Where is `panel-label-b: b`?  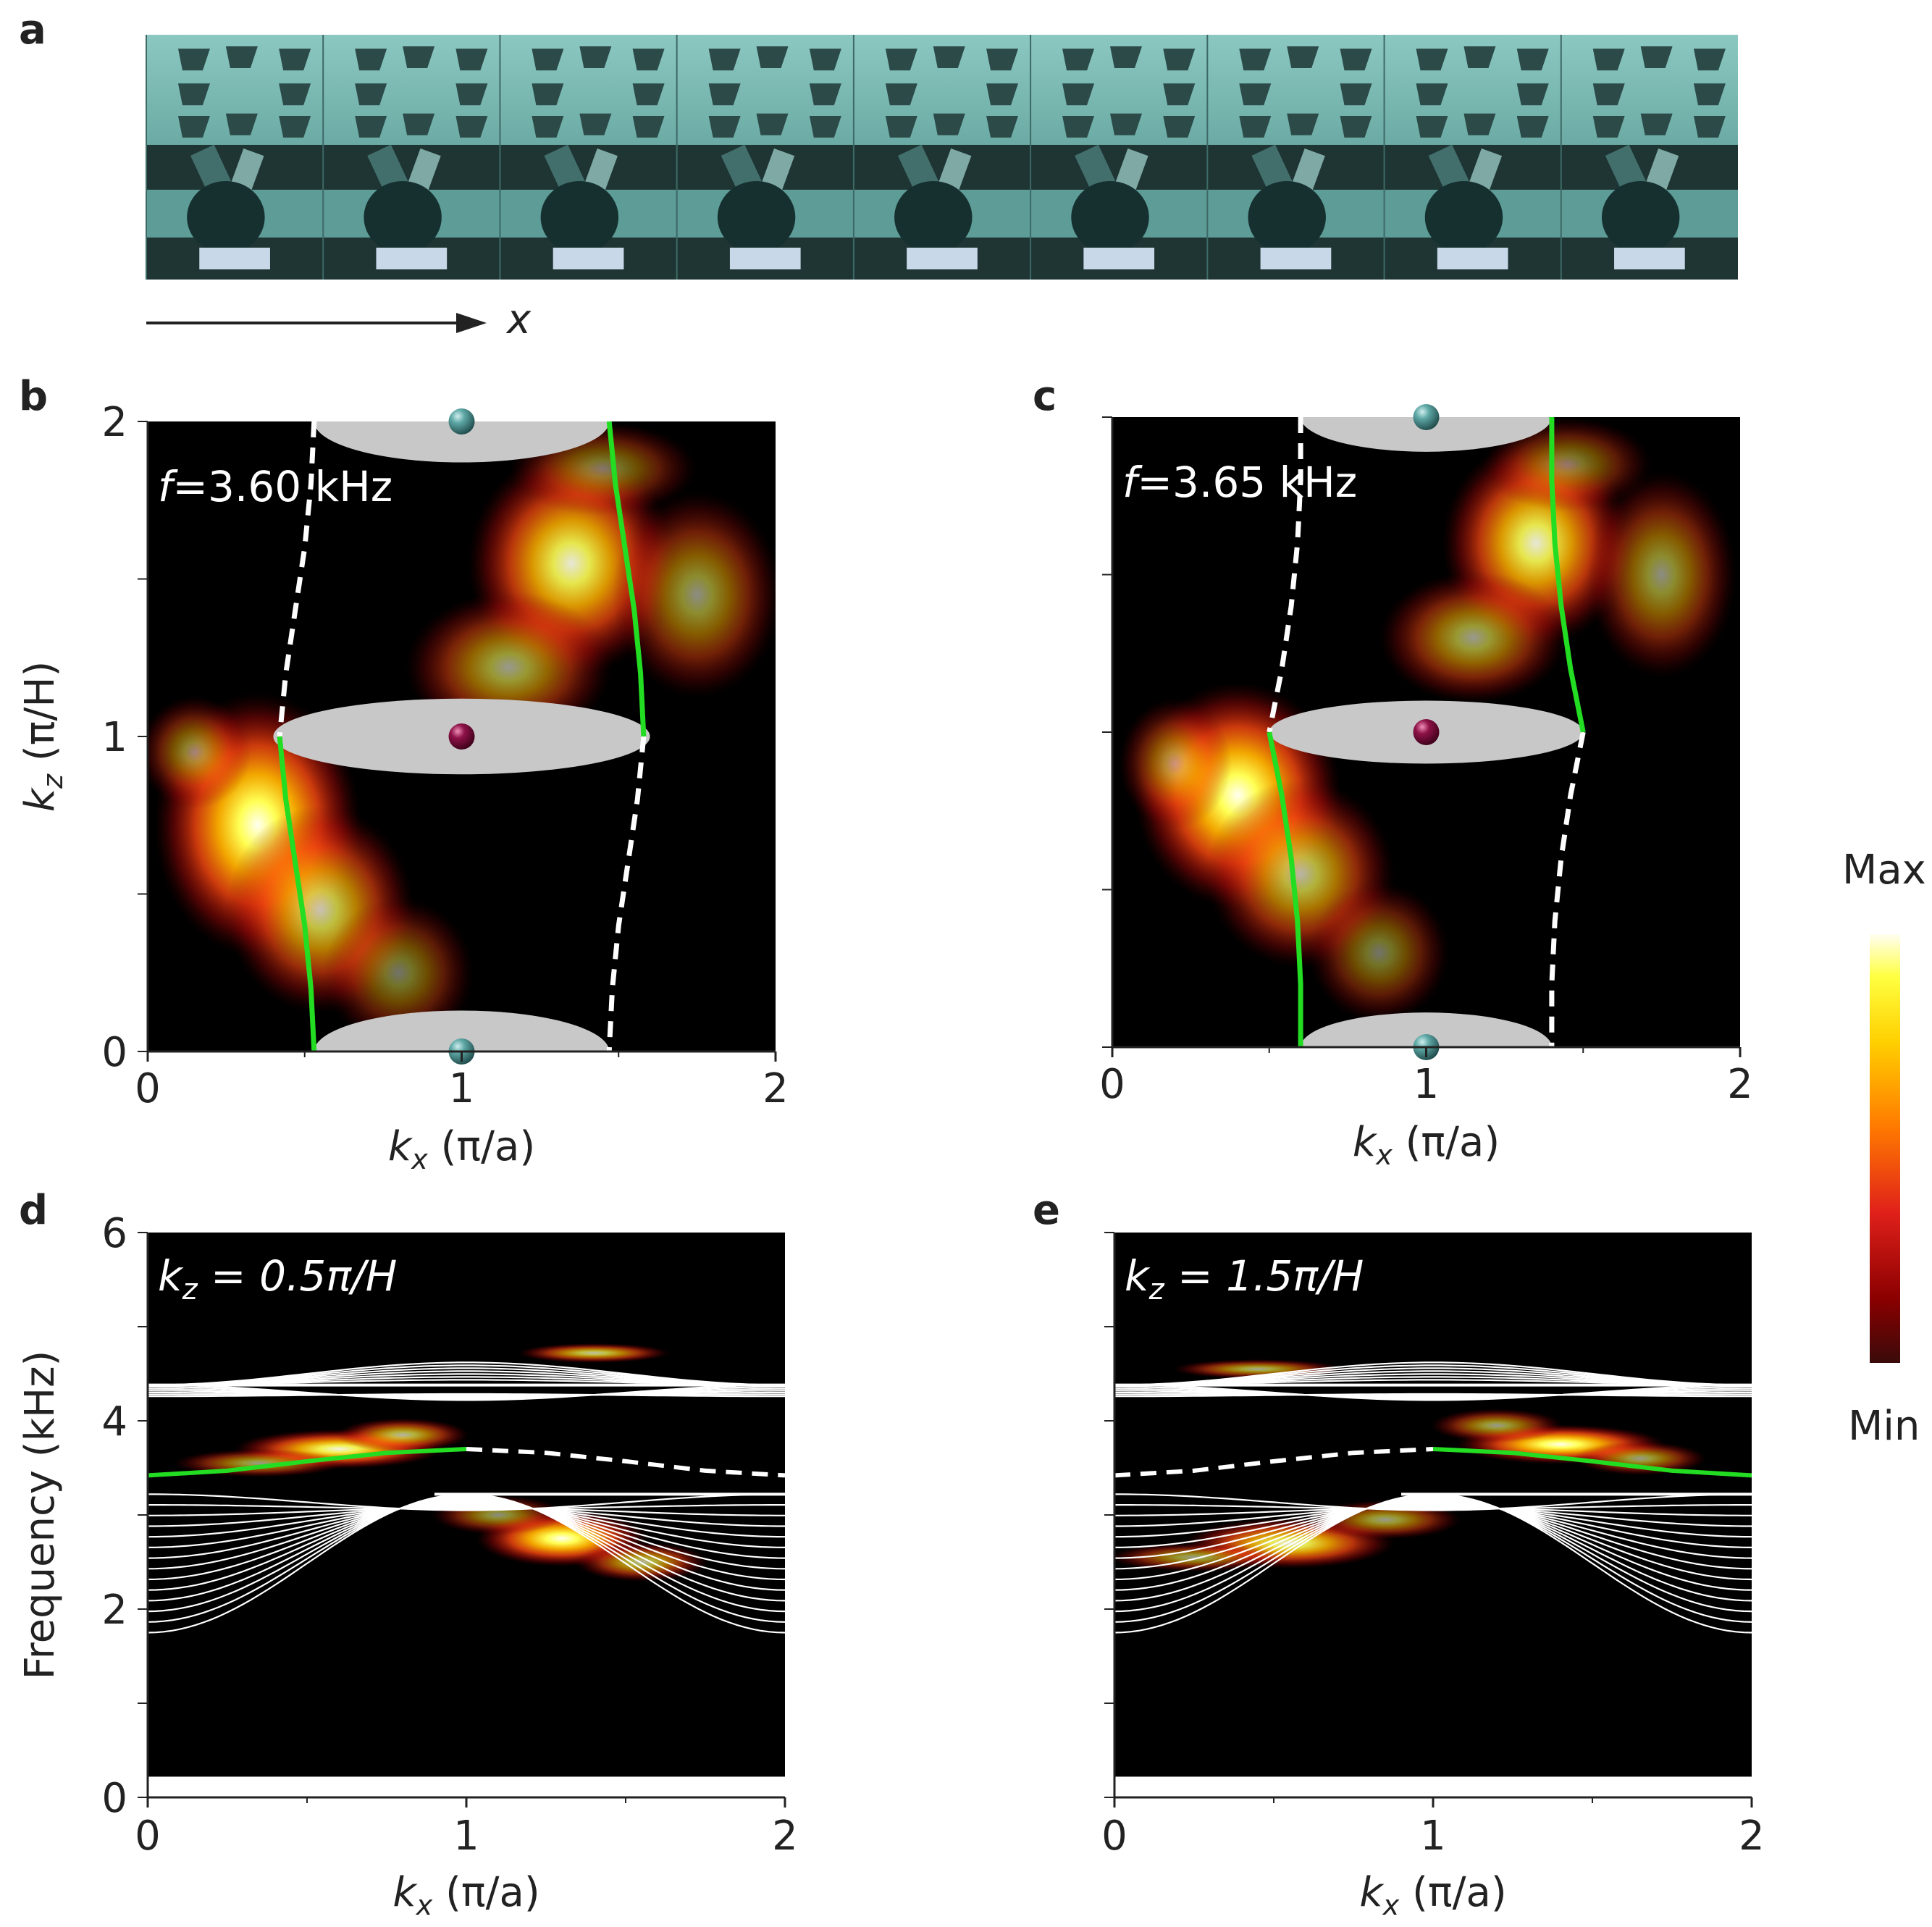 panel-label-b: b is located at coordinates (33, 396).